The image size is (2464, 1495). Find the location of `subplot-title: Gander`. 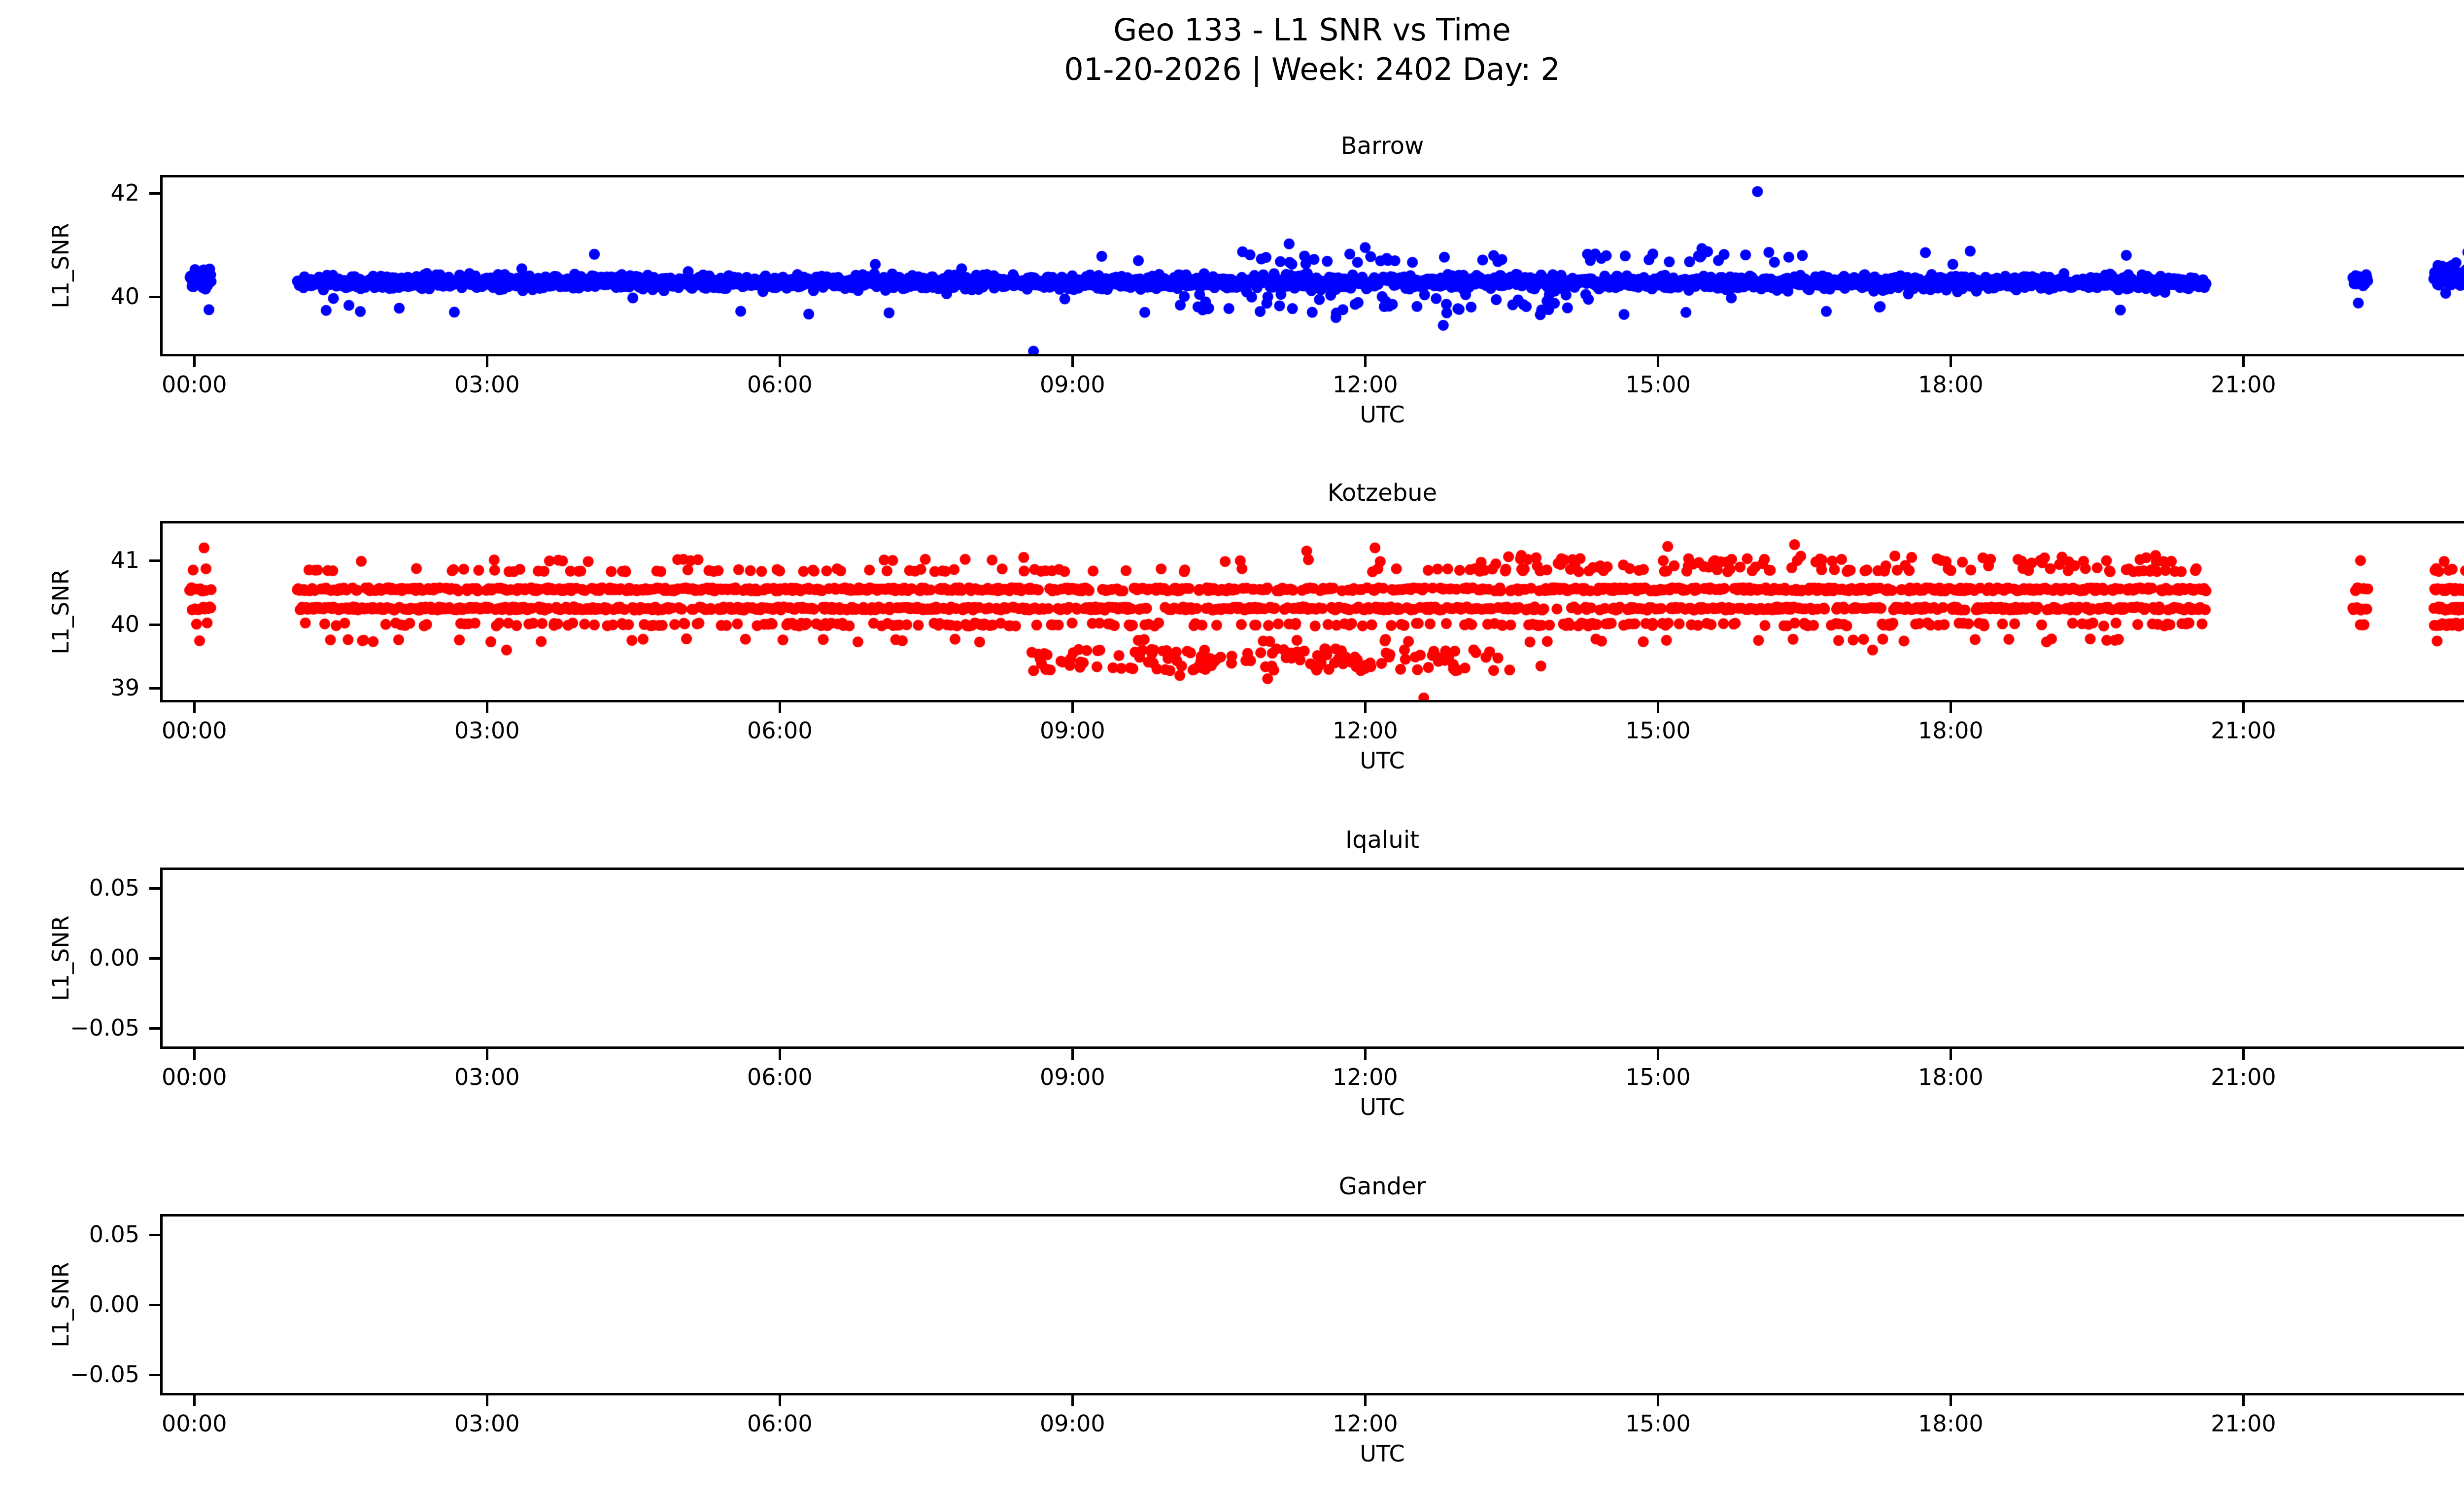

subplot-title: Gander is located at coordinates (1382, 1186).